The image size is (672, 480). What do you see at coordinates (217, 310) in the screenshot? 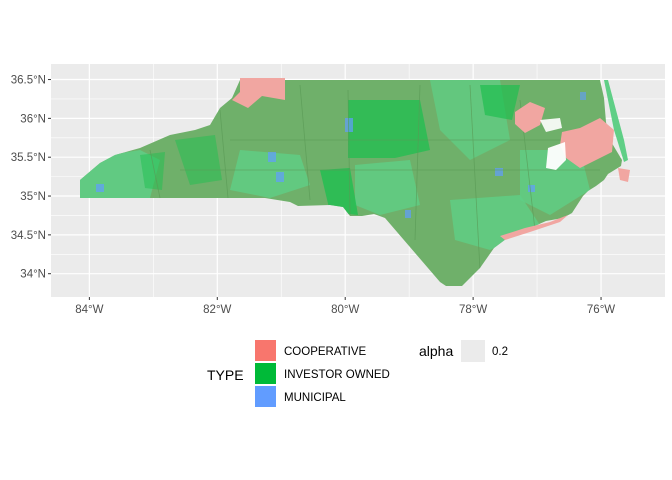
I see `x-tick-label: 82°W` at bounding box center [217, 310].